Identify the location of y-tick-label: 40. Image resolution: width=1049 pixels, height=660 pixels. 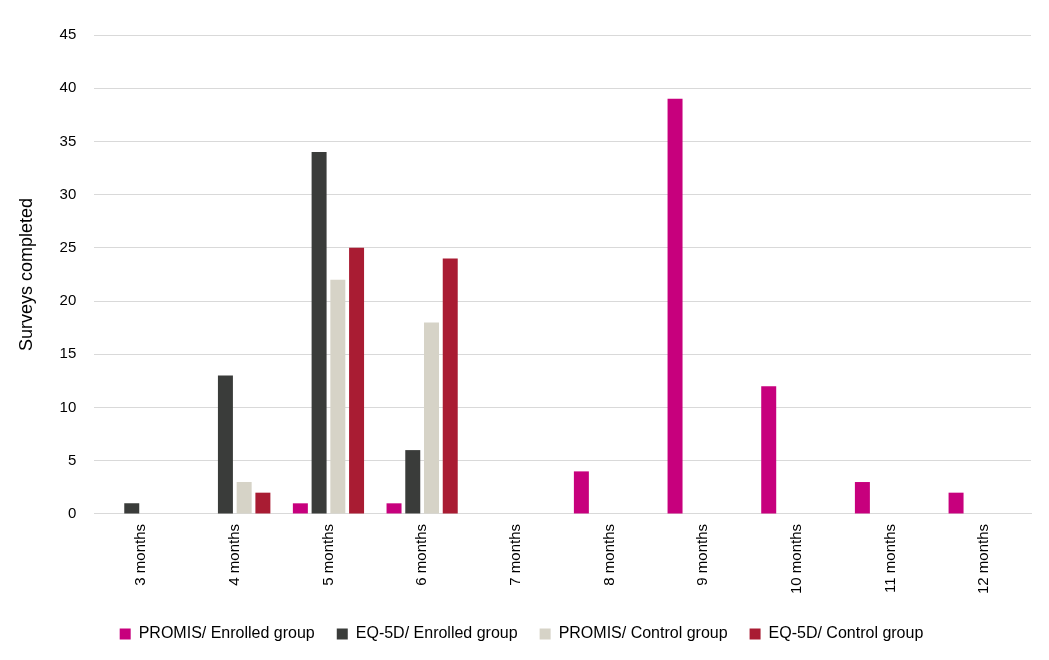
(68, 87).